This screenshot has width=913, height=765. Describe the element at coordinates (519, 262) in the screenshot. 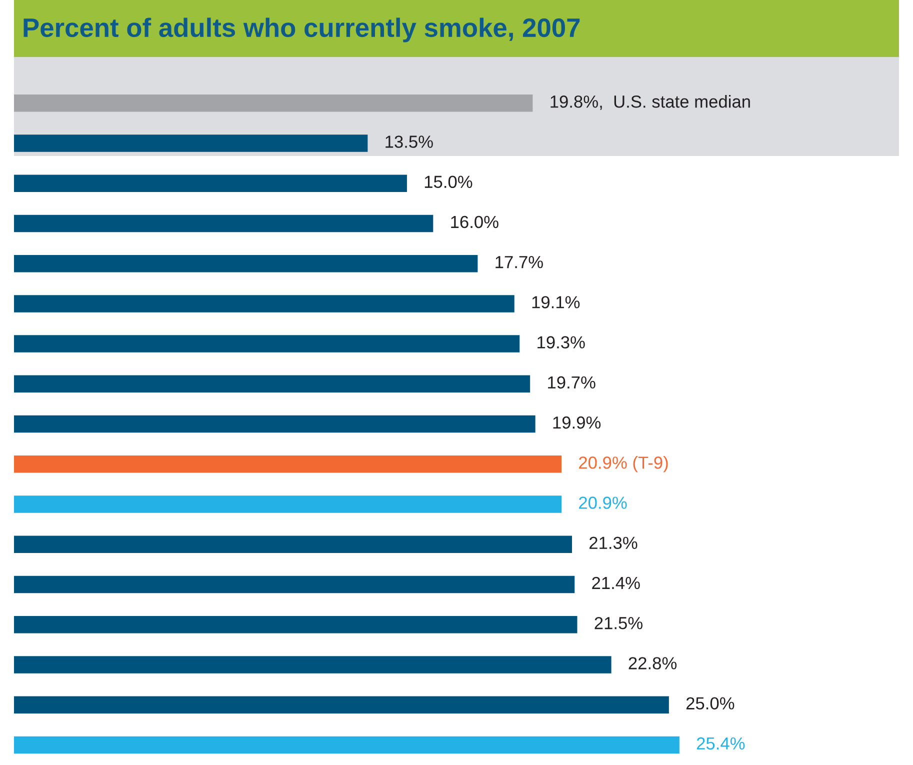

I see `data-label: 17.7%` at that location.